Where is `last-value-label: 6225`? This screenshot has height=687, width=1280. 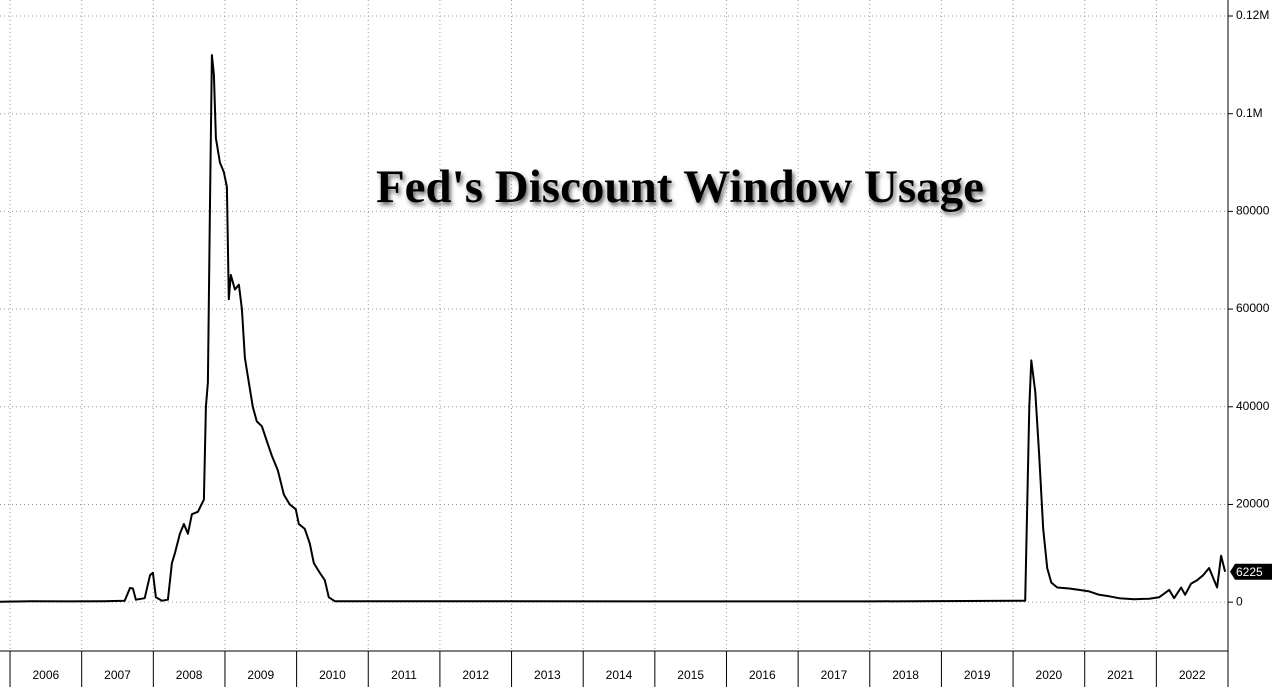
last-value-label: 6225 is located at coordinates (1249, 572).